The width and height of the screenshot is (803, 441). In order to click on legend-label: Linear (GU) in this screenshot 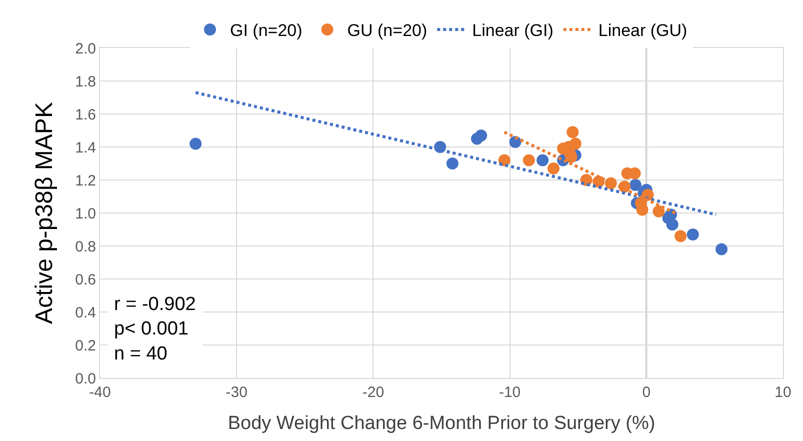, I will do `click(643, 30)`.